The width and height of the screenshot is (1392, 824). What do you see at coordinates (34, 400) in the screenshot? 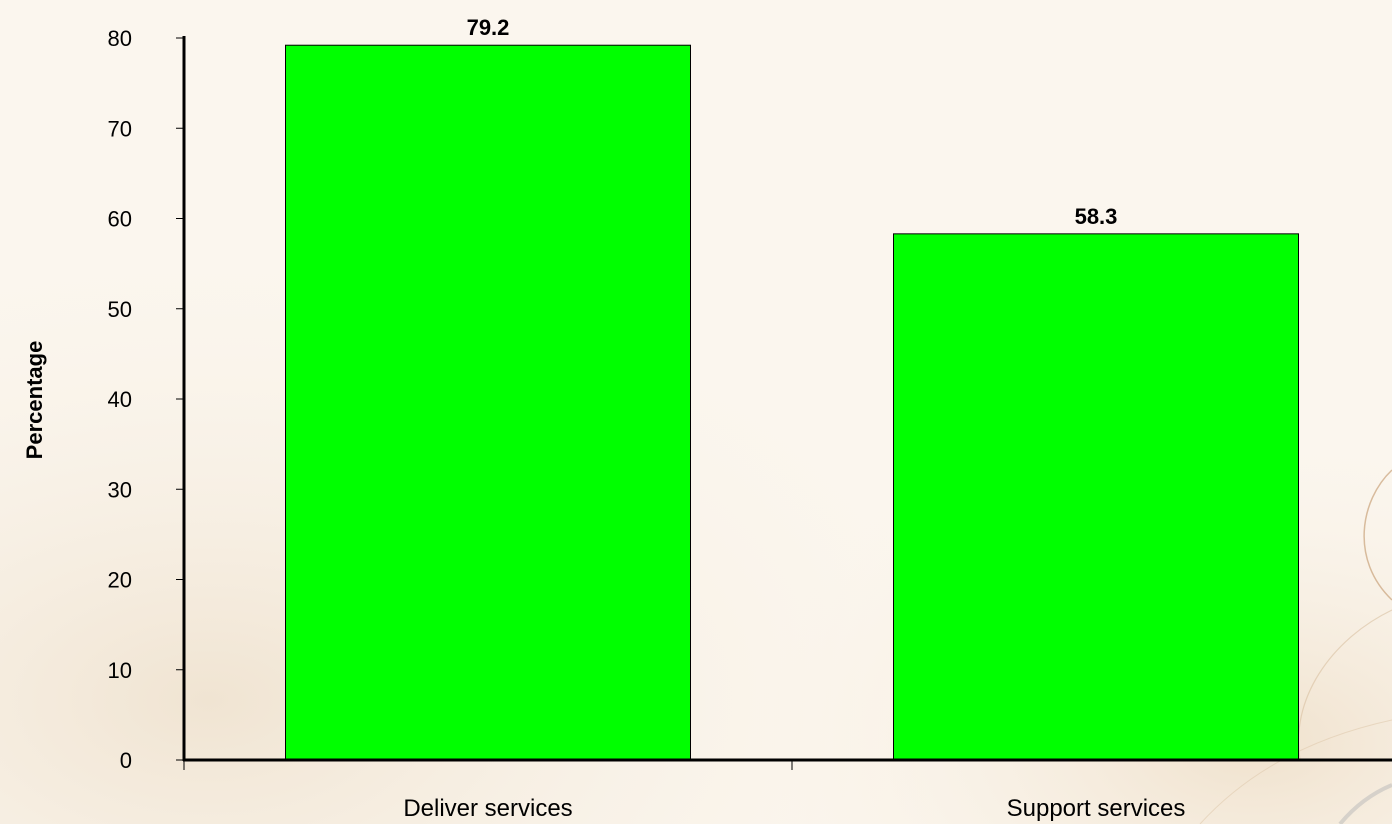
I see `y-axis-title: Percentage` at bounding box center [34, 400].